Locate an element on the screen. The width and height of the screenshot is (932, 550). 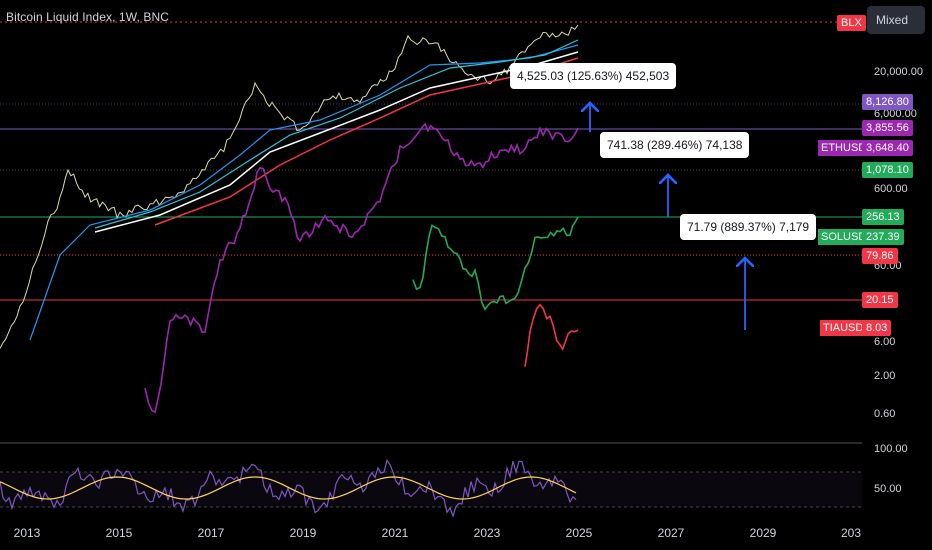
rsi-signal-line is located at coordinates (288, 488).